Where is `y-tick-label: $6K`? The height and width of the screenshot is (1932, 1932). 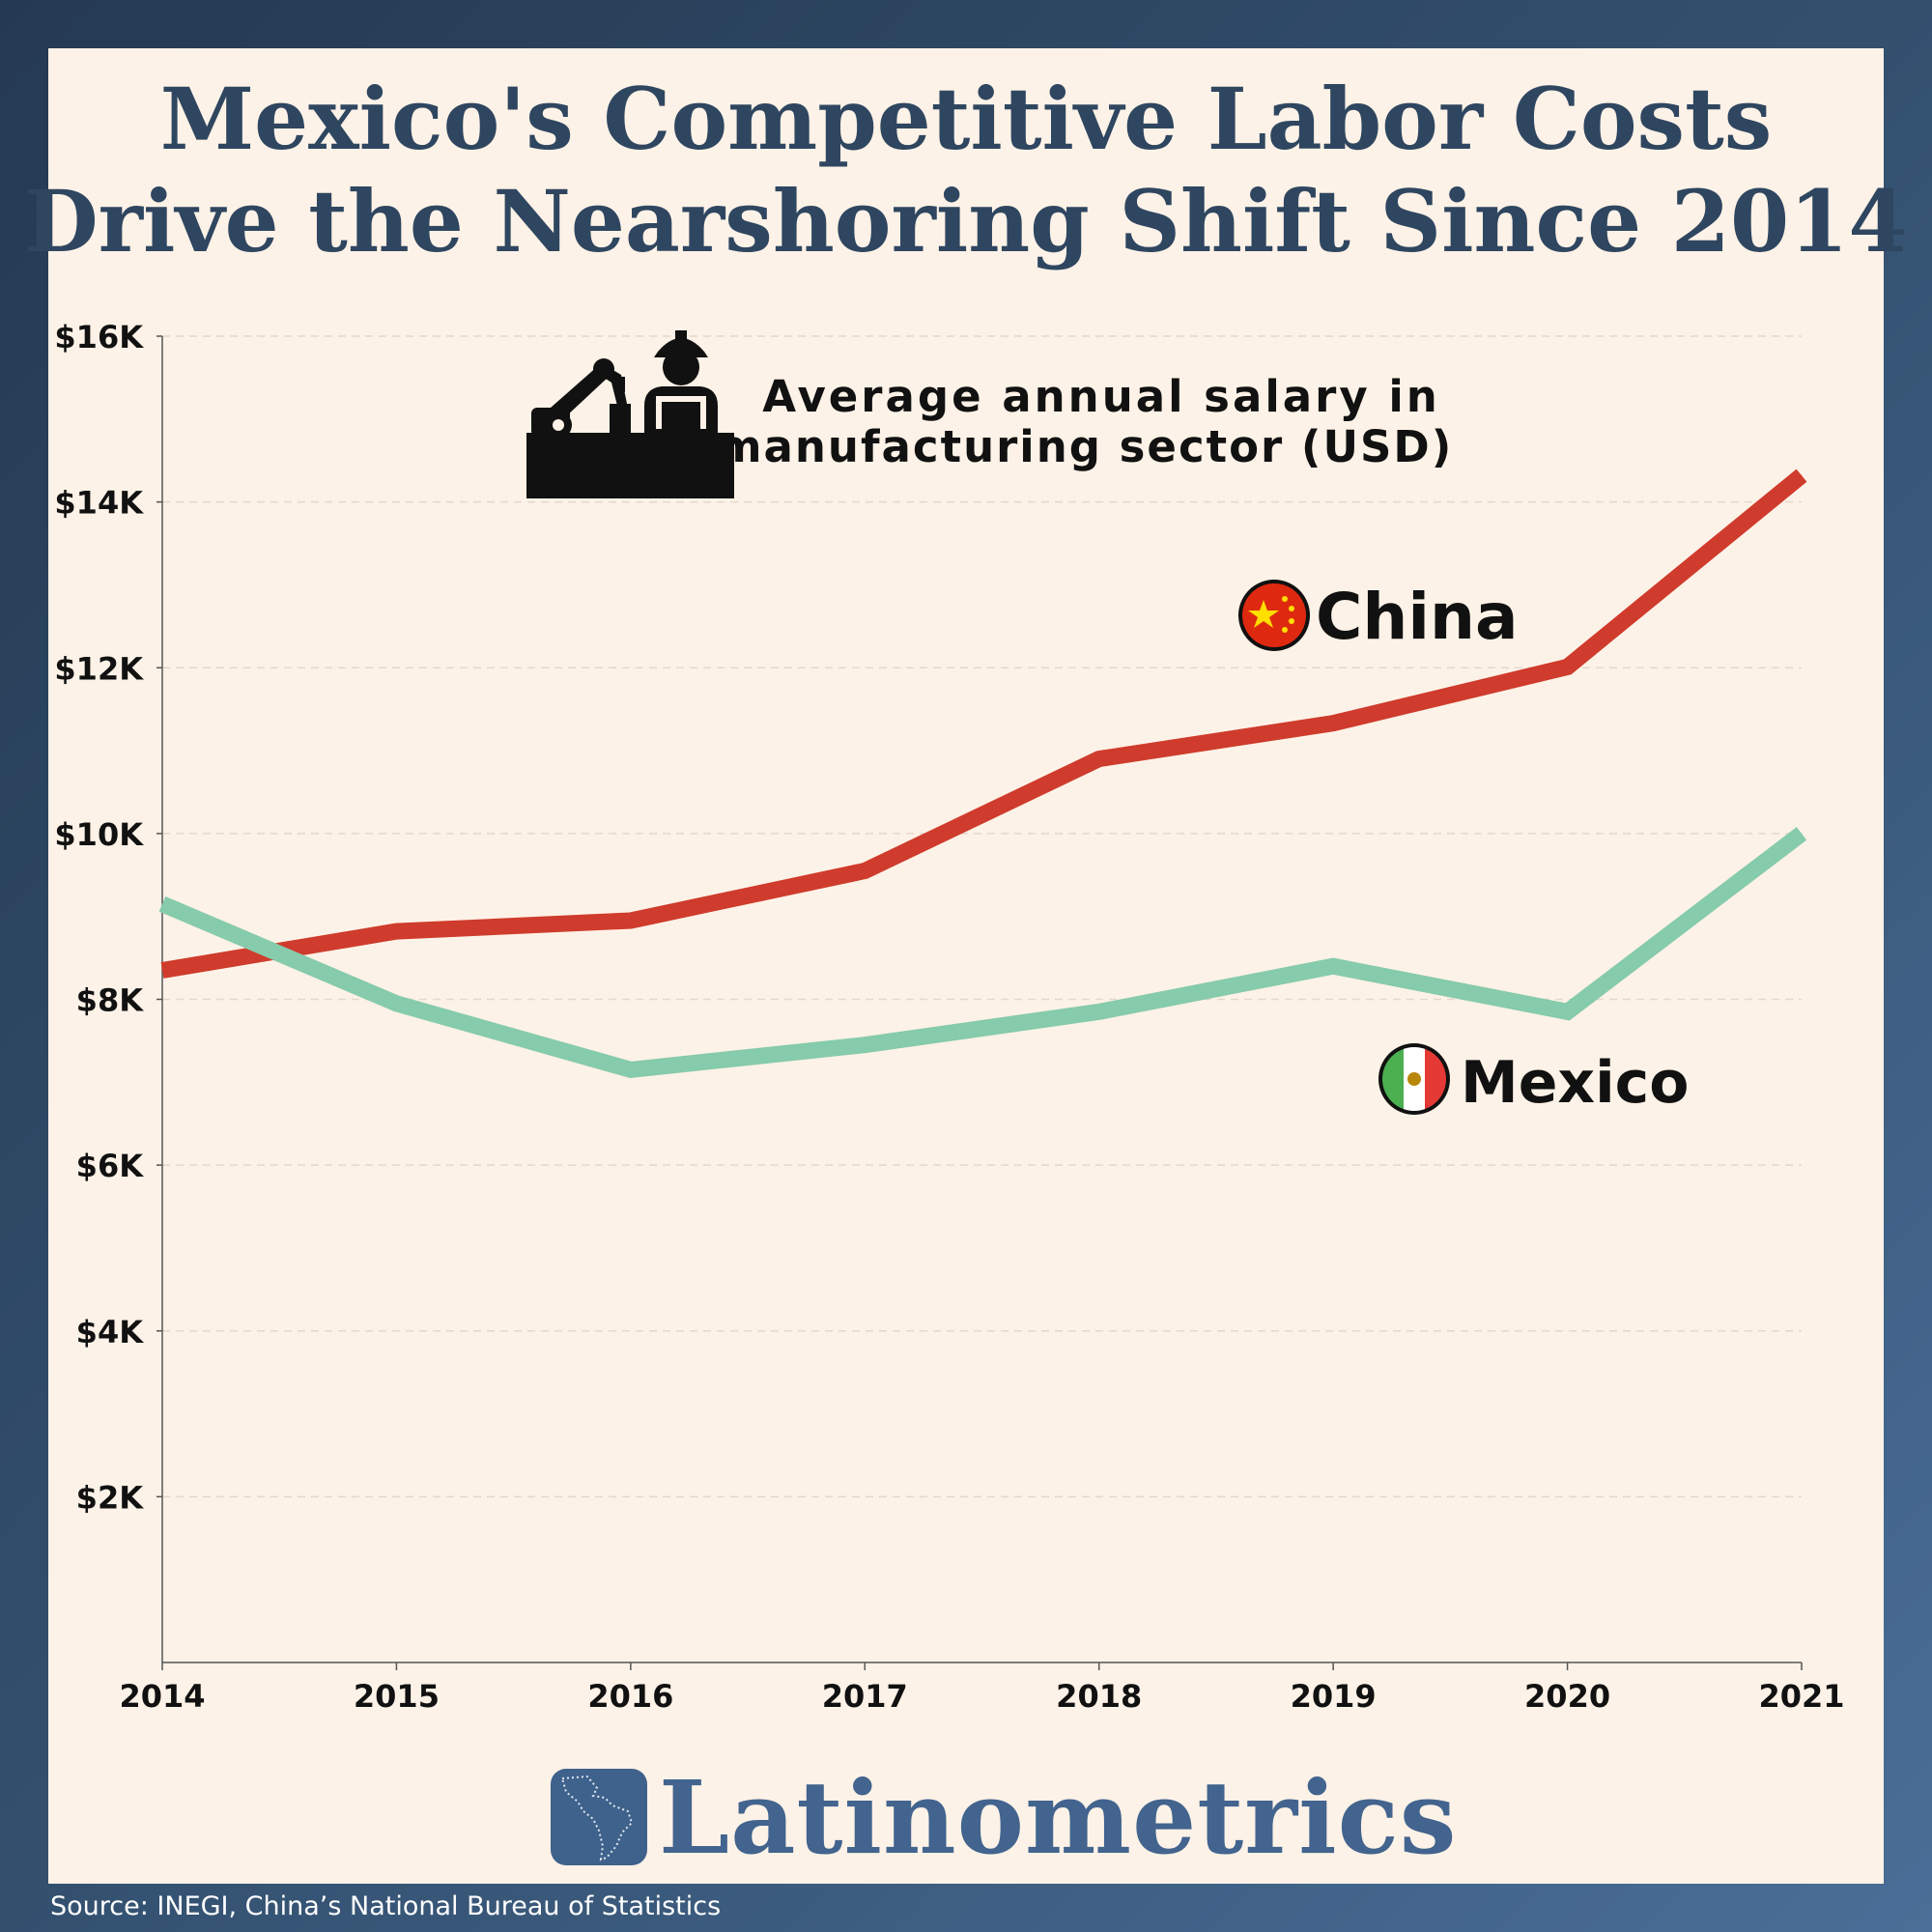
y-tick-label: $6K is located at coordinates (110, 1166).